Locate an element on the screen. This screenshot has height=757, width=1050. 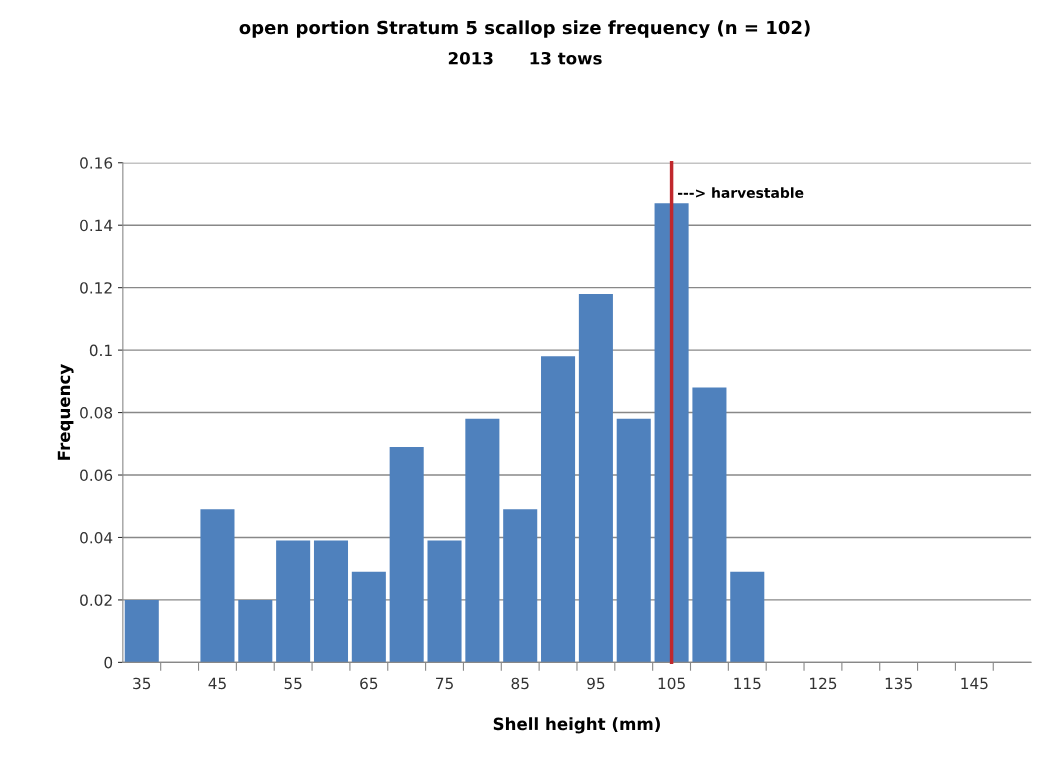
x-tick-label: 105 is located at coordinates (671, 683).